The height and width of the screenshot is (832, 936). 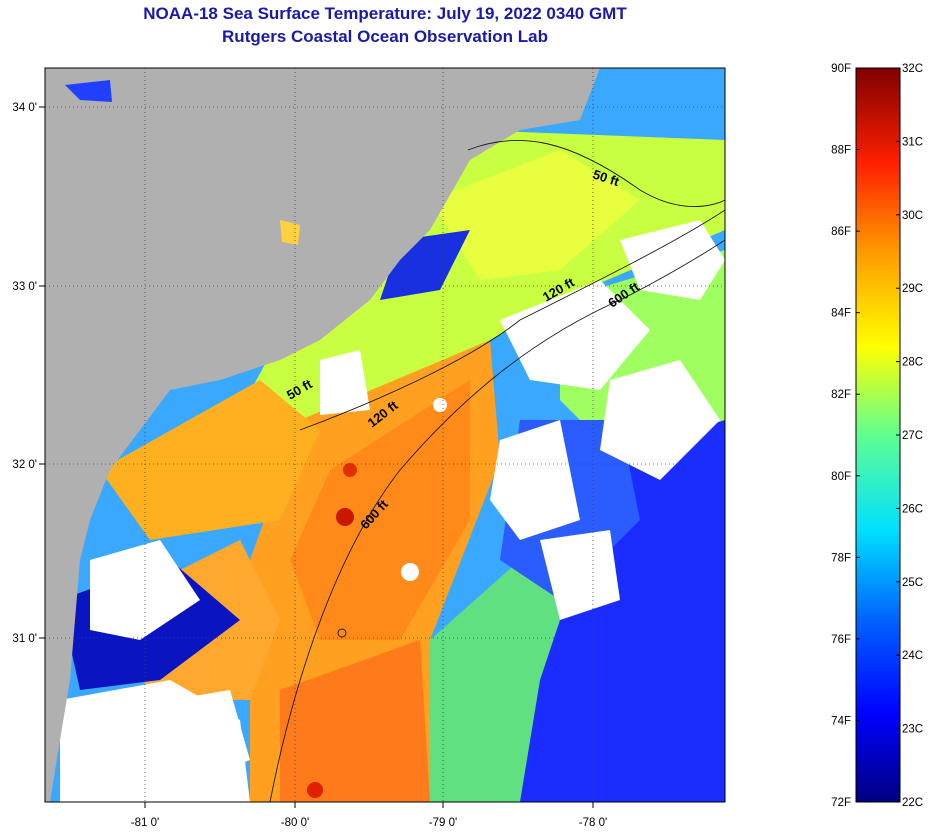 What do you see at coordinates (841, 721) in the screenshot?
I see `colorbar-label-fahrenheit: 74F` at bounding box center [841, 721].